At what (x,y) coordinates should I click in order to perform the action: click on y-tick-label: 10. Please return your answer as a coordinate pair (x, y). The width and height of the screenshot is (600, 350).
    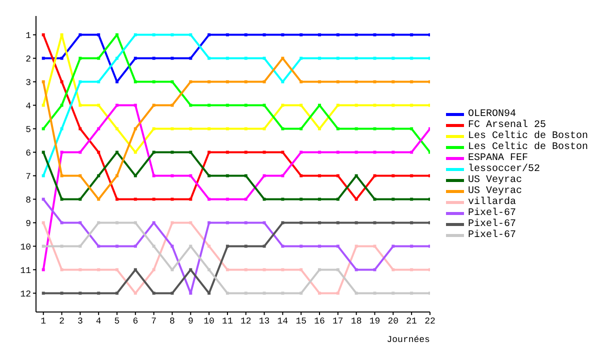
    Looking at the image, I should click on (25, 247).